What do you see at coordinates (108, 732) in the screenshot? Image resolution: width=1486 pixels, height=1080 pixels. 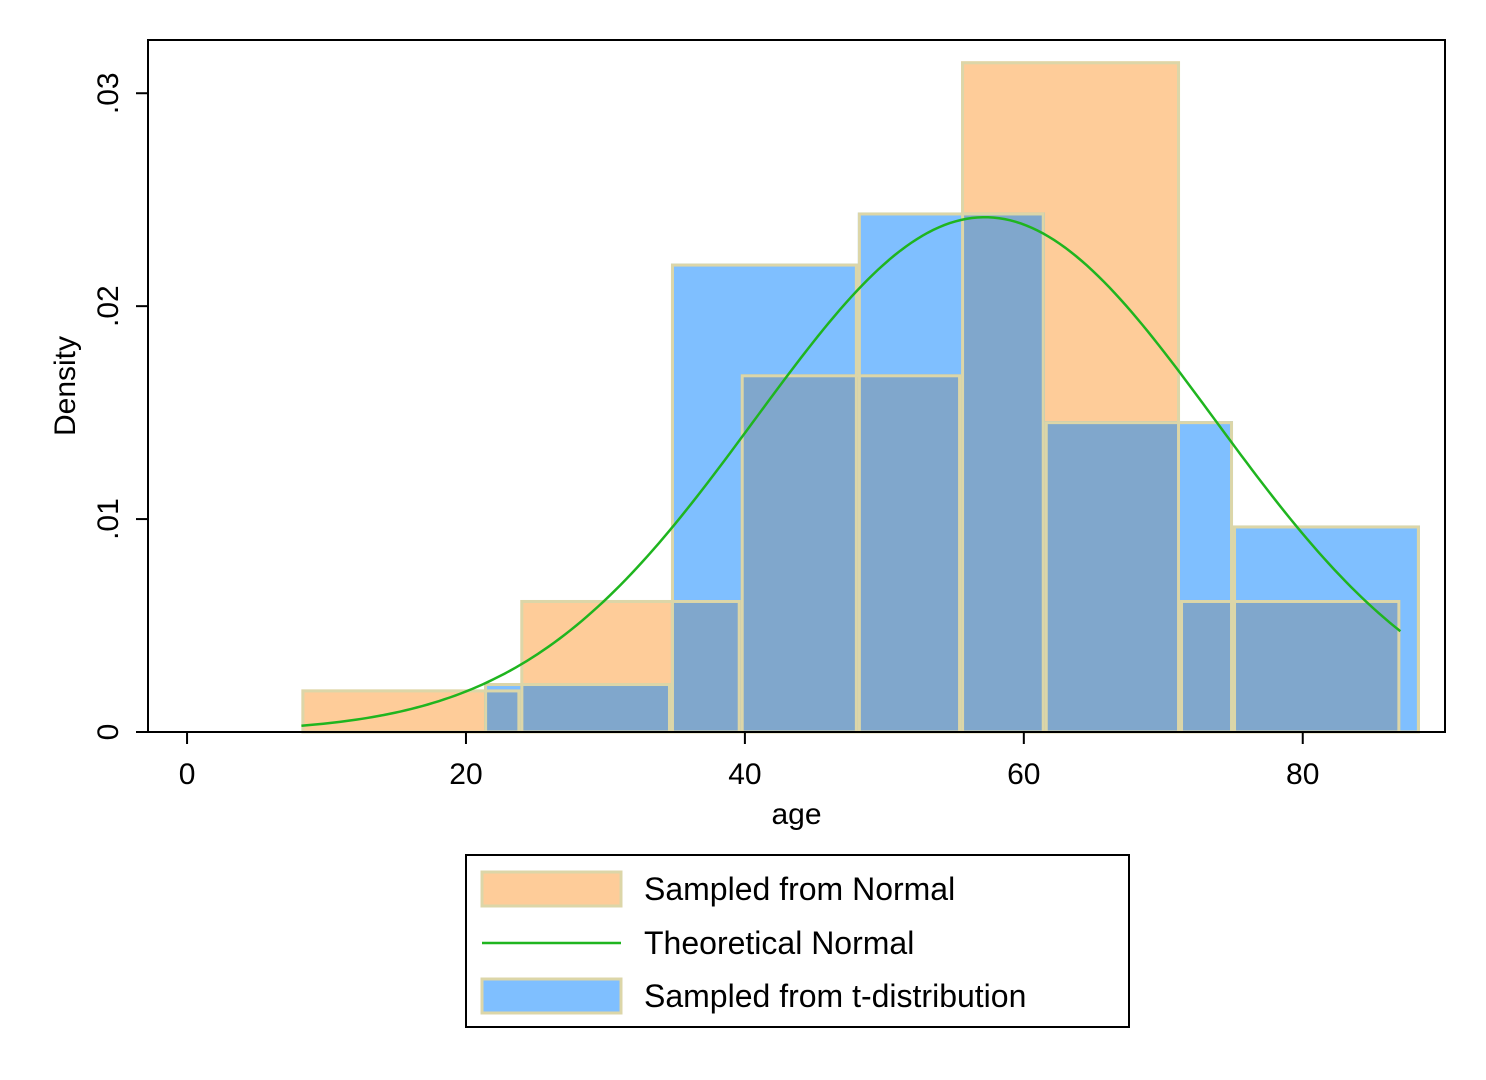 I see `y-tick-label-0: 0` at bounding box center [108, 732].